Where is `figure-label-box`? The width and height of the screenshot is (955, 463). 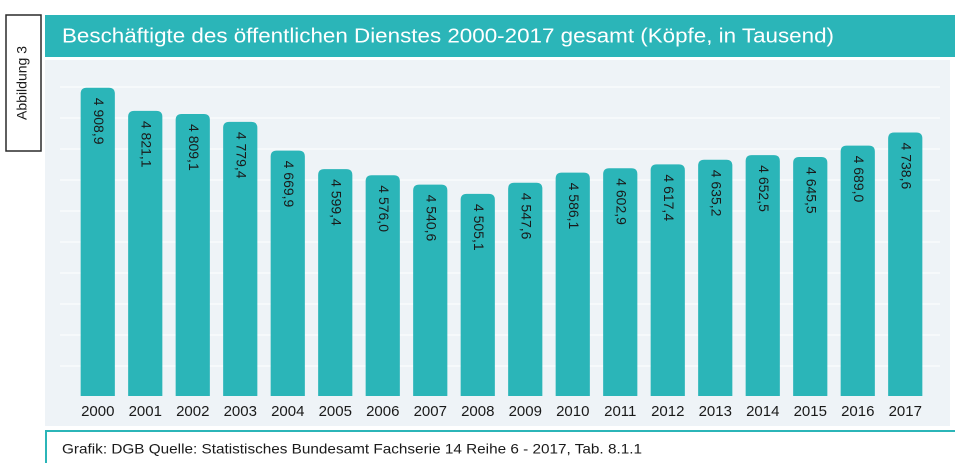
figure-label-box is located at coordinates (23, 83).